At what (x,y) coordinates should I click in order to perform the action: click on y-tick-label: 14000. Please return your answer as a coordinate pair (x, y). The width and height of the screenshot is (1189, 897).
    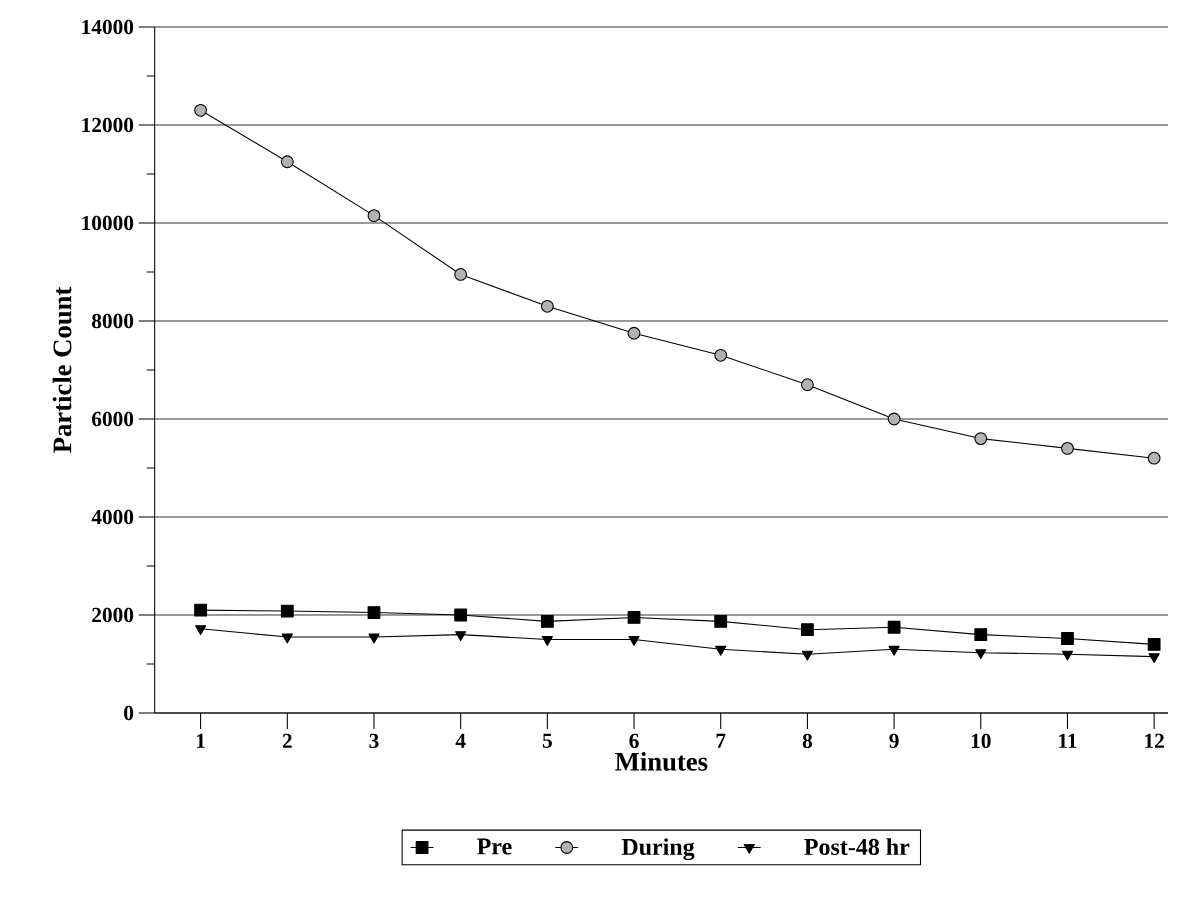
    Looking at the image, I should click on (108, 27).